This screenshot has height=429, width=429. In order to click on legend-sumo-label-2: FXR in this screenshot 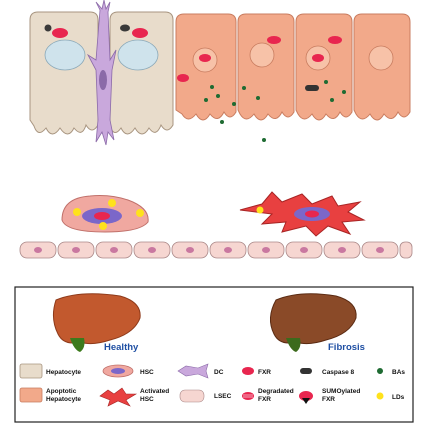, I will do `click(328, 399)`.